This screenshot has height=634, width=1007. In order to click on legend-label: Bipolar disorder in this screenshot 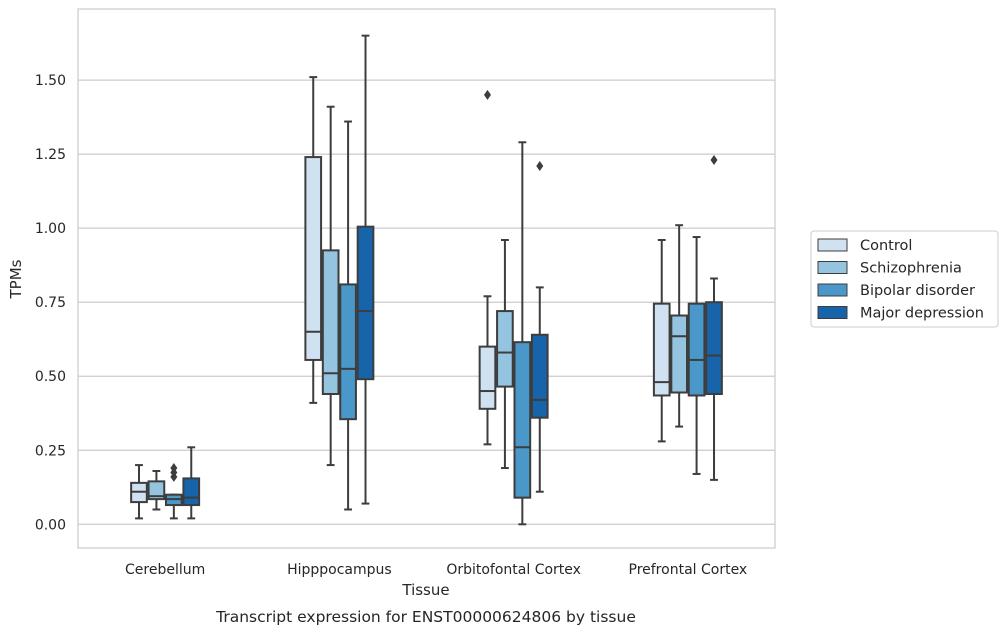, I will do `click(917, 291)`.